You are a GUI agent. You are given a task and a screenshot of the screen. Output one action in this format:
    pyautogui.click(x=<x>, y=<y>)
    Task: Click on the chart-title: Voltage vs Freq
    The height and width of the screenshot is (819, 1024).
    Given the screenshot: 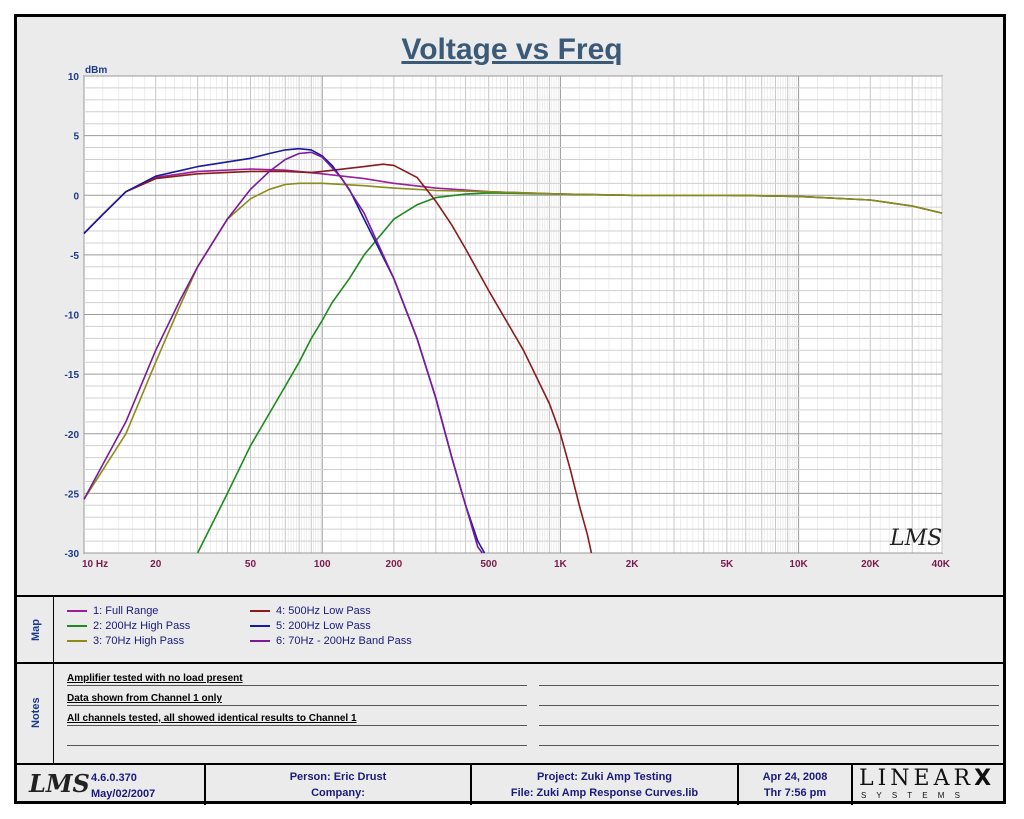 What is the action you would take?
    pyautogui.click(x=511, y=49)
    